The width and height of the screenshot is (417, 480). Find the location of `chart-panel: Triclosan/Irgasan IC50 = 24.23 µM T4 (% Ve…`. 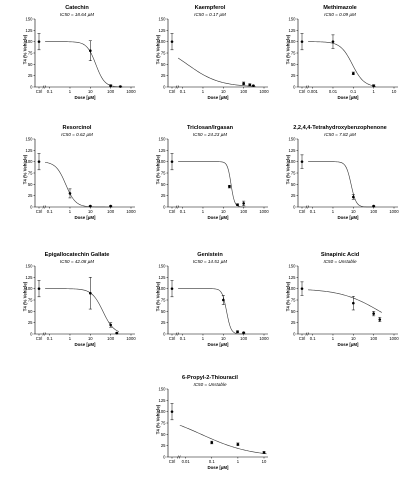

chart-panel: Triclosan/Irgasan IC50 = 24.23 µM T4 (% Ve… is located at coordinates (210, 175).